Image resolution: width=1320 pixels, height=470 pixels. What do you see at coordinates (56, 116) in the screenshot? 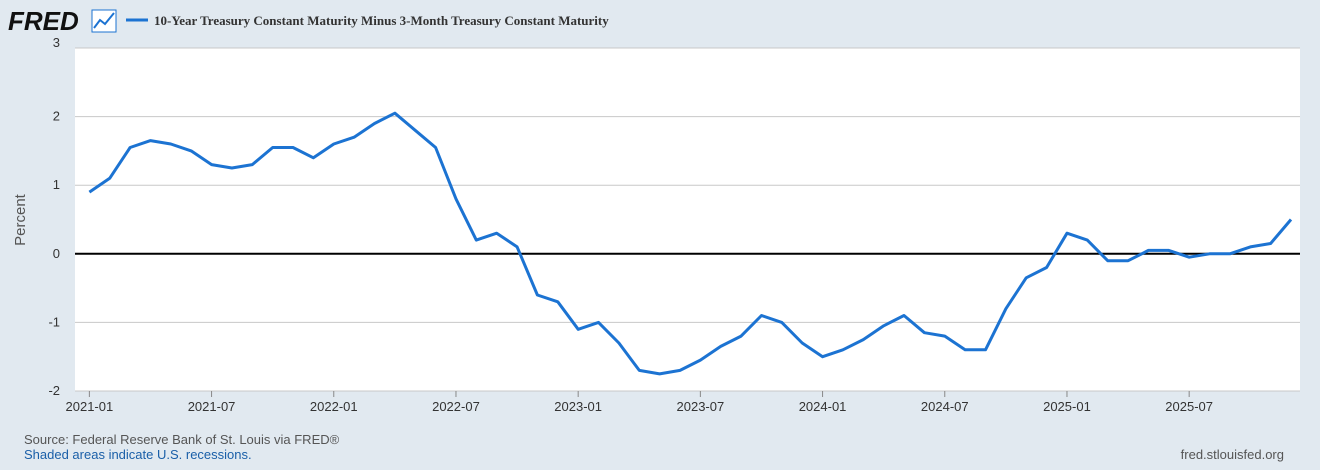
I see `y-tick-label: 2` at bounding box center [56, 116].